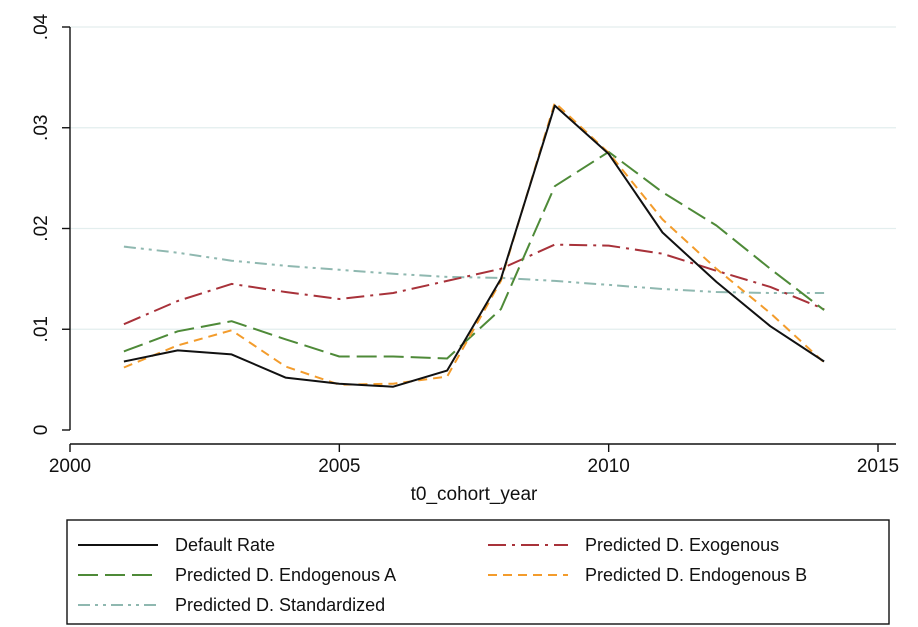 The width and height of the screenshot is (918, 627). I want to click on legend-label-1: Predicted D. Exogenous, so click(682, 545).